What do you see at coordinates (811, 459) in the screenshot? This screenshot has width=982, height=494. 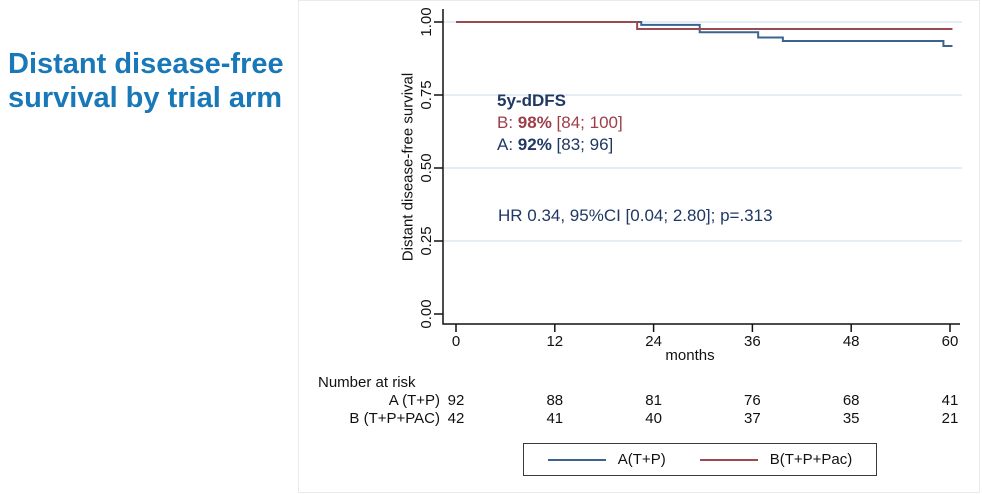 I see `legend-label-b: B(T+P+Pac)` at bounding box center [811, 459].